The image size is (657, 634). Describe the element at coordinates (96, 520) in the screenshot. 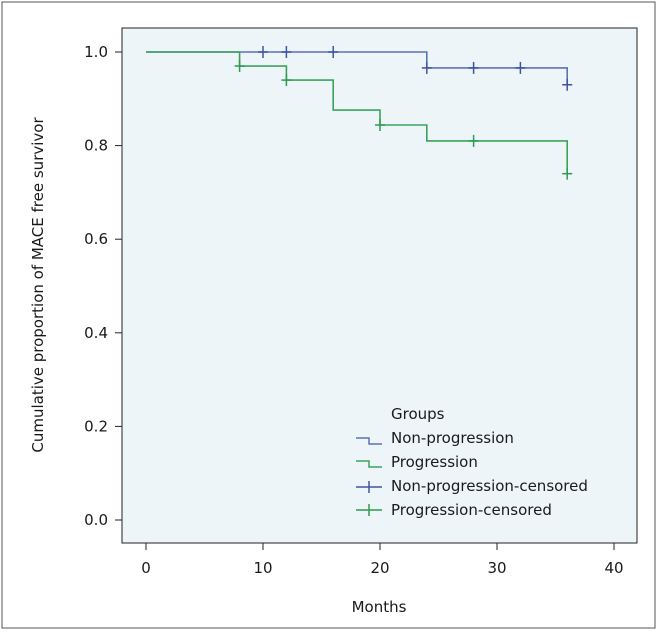

I see `y-tick-label: 0.0` at that location.